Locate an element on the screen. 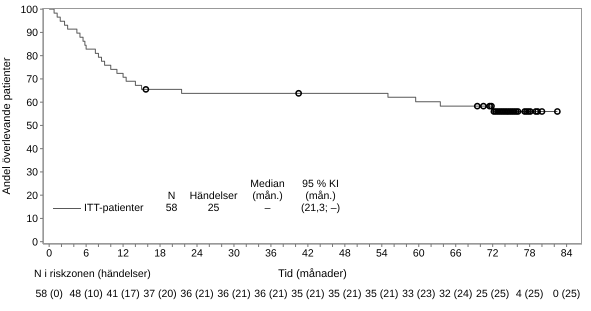 The width and height of the screenshot is (591, 311). y-tick-label: 70 is located at coordinates (32, 80).